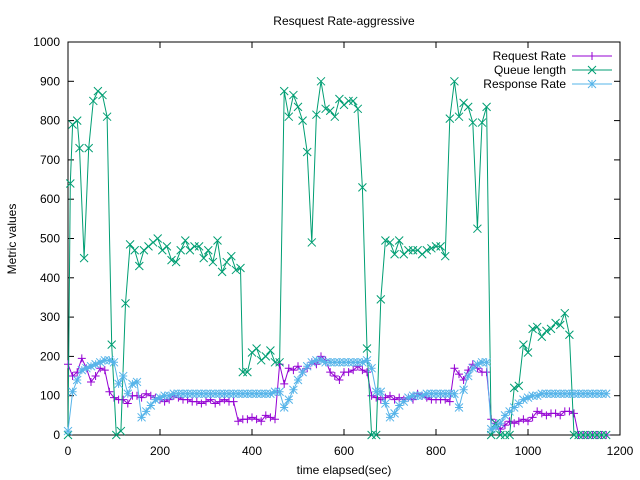  I want to click on x-tick-label: 600, so click(344, 451).